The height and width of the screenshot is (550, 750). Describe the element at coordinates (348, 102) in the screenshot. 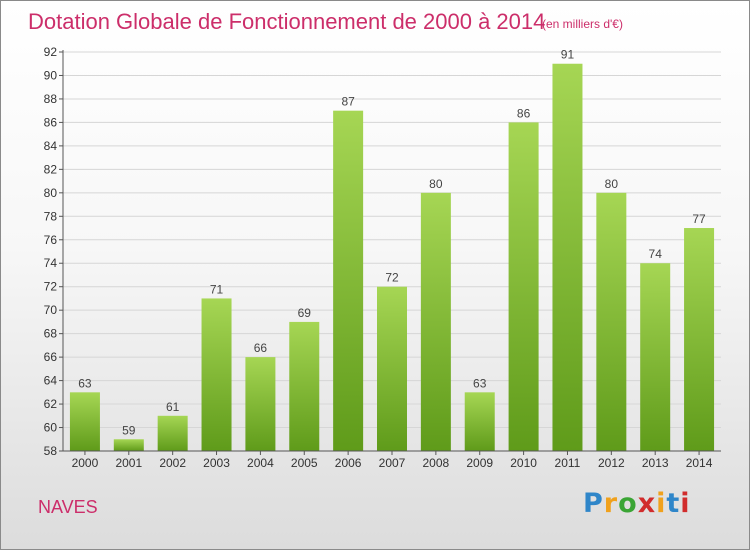

I see `data-label: 87` at that location.